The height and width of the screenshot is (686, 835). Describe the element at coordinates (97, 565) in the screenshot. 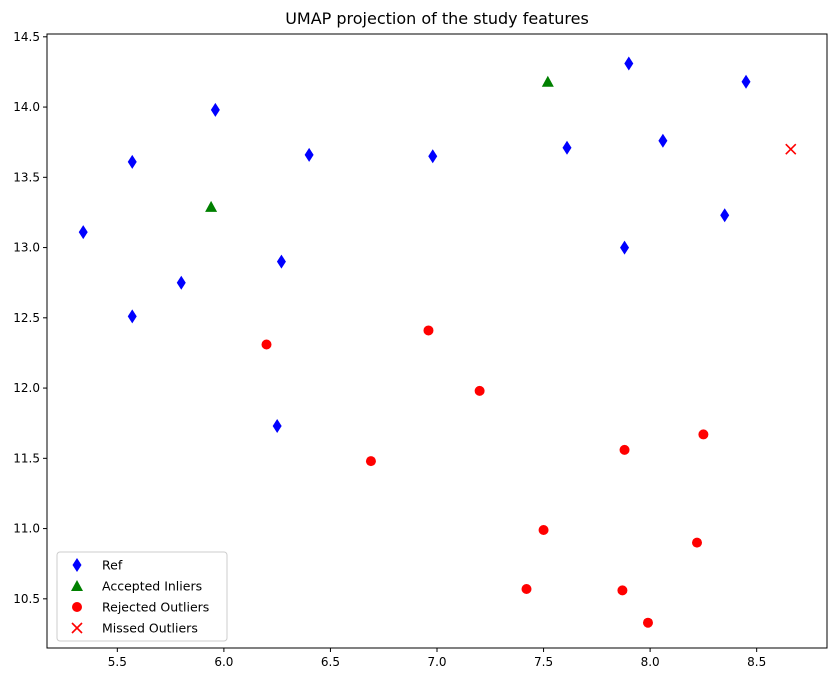

I see `legend-entry: Ref` at that location.